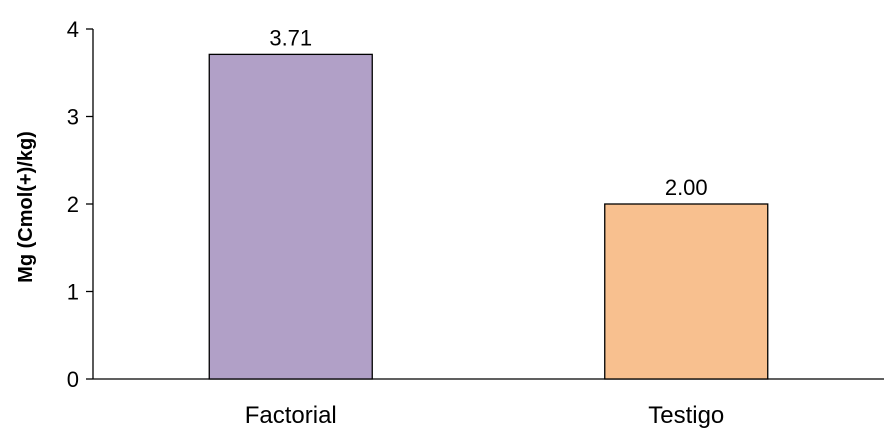 The height and width of the screenshot is (433, 888). I want to click on y-tick-label-0: 0, so click(73, 379).